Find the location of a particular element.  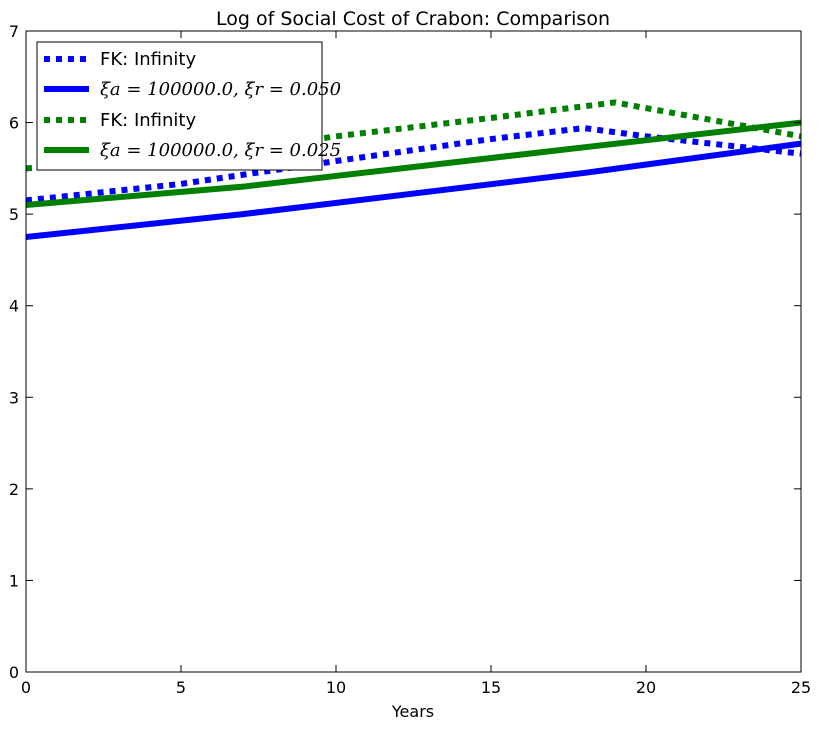

legend-label: ξa = 100000.0, ξr = 0.025 is located at coordinates (220, 150).